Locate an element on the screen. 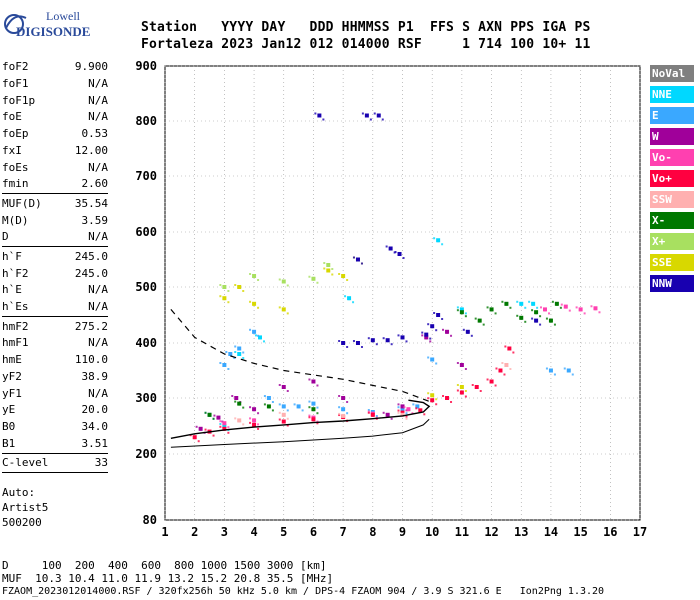 The width and height of the screenshot is (700, 600). param-value: 245.0 is located at coordinates (91, 273).